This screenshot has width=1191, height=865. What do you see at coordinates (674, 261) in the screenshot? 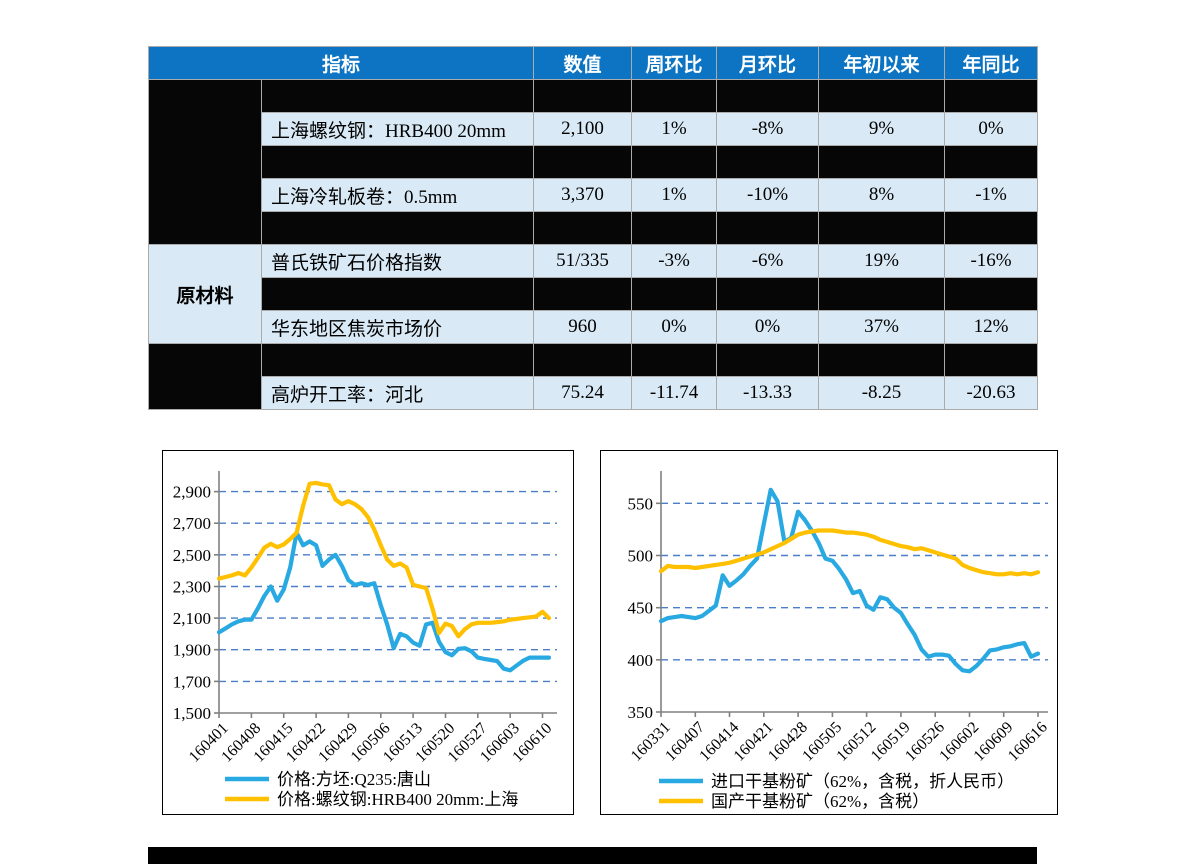
I see `value-cell: -3%` at bounding box center [674, 261].